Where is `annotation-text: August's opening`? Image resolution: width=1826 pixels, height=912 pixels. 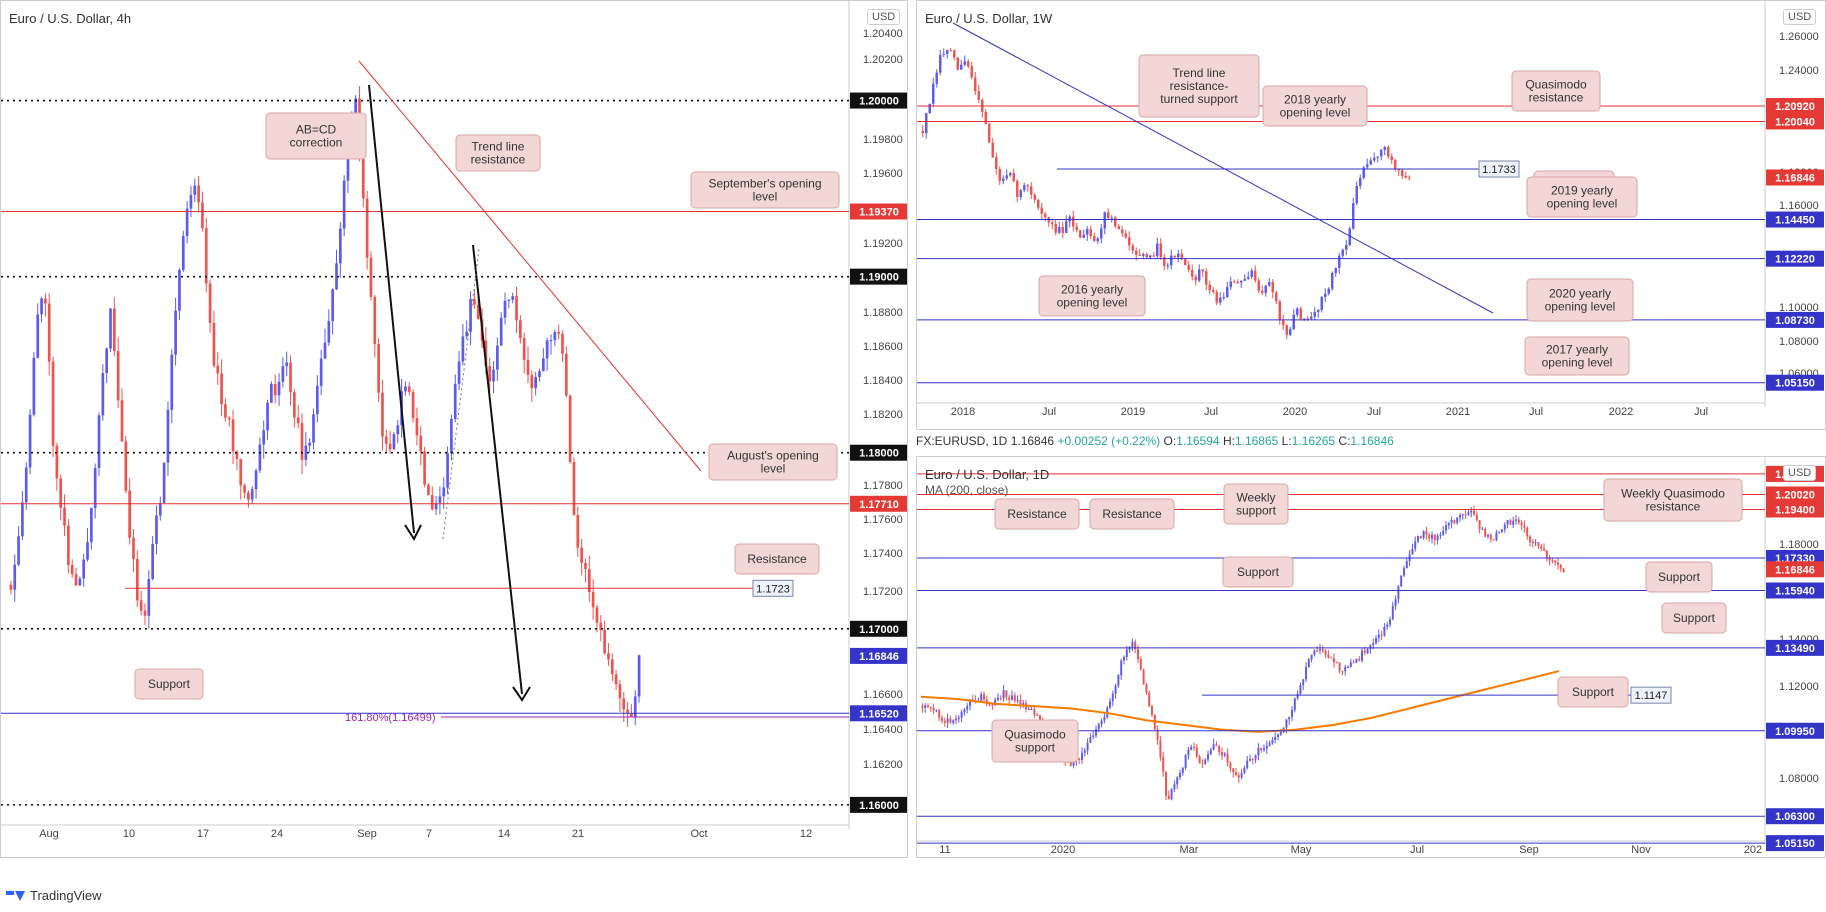
annotation-text: August's opening is located at coordinates (773, 456).